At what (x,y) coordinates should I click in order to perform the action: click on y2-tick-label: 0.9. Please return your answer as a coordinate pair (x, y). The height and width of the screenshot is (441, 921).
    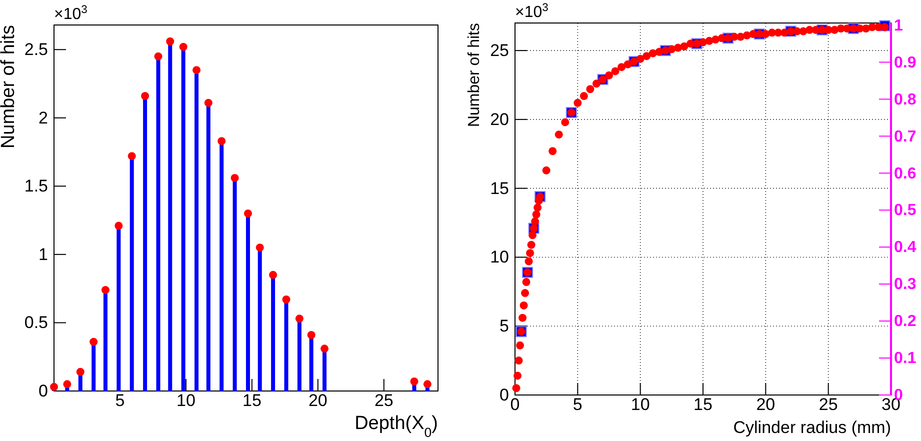
    Looking at the image, I should click on (905, 63).